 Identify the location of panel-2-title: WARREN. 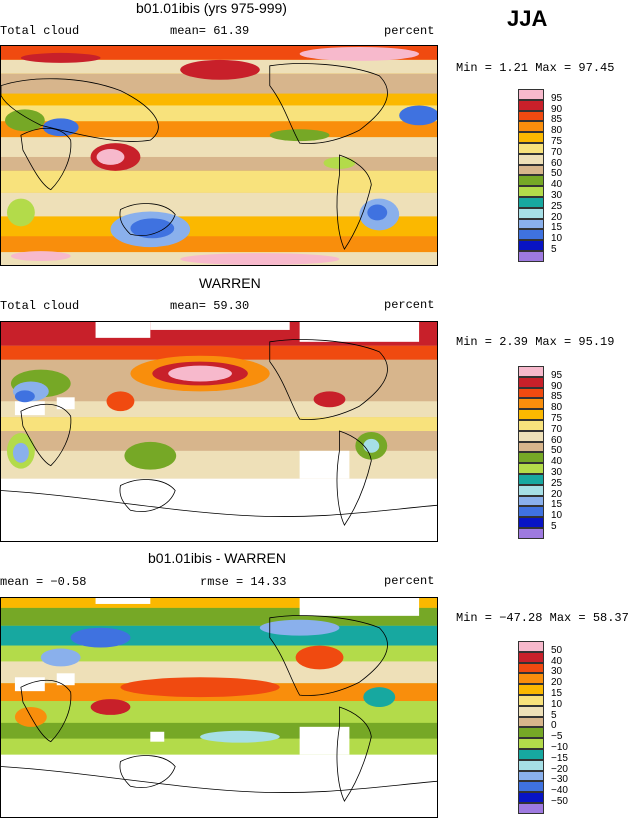
(230, 283).